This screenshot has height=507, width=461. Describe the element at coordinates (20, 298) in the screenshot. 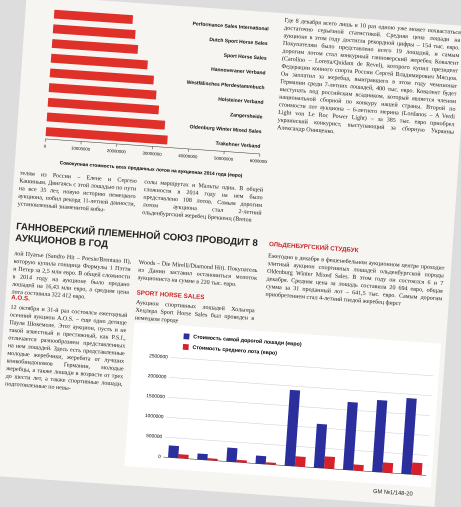

I see `section-heading: A.O.S.` at that location.